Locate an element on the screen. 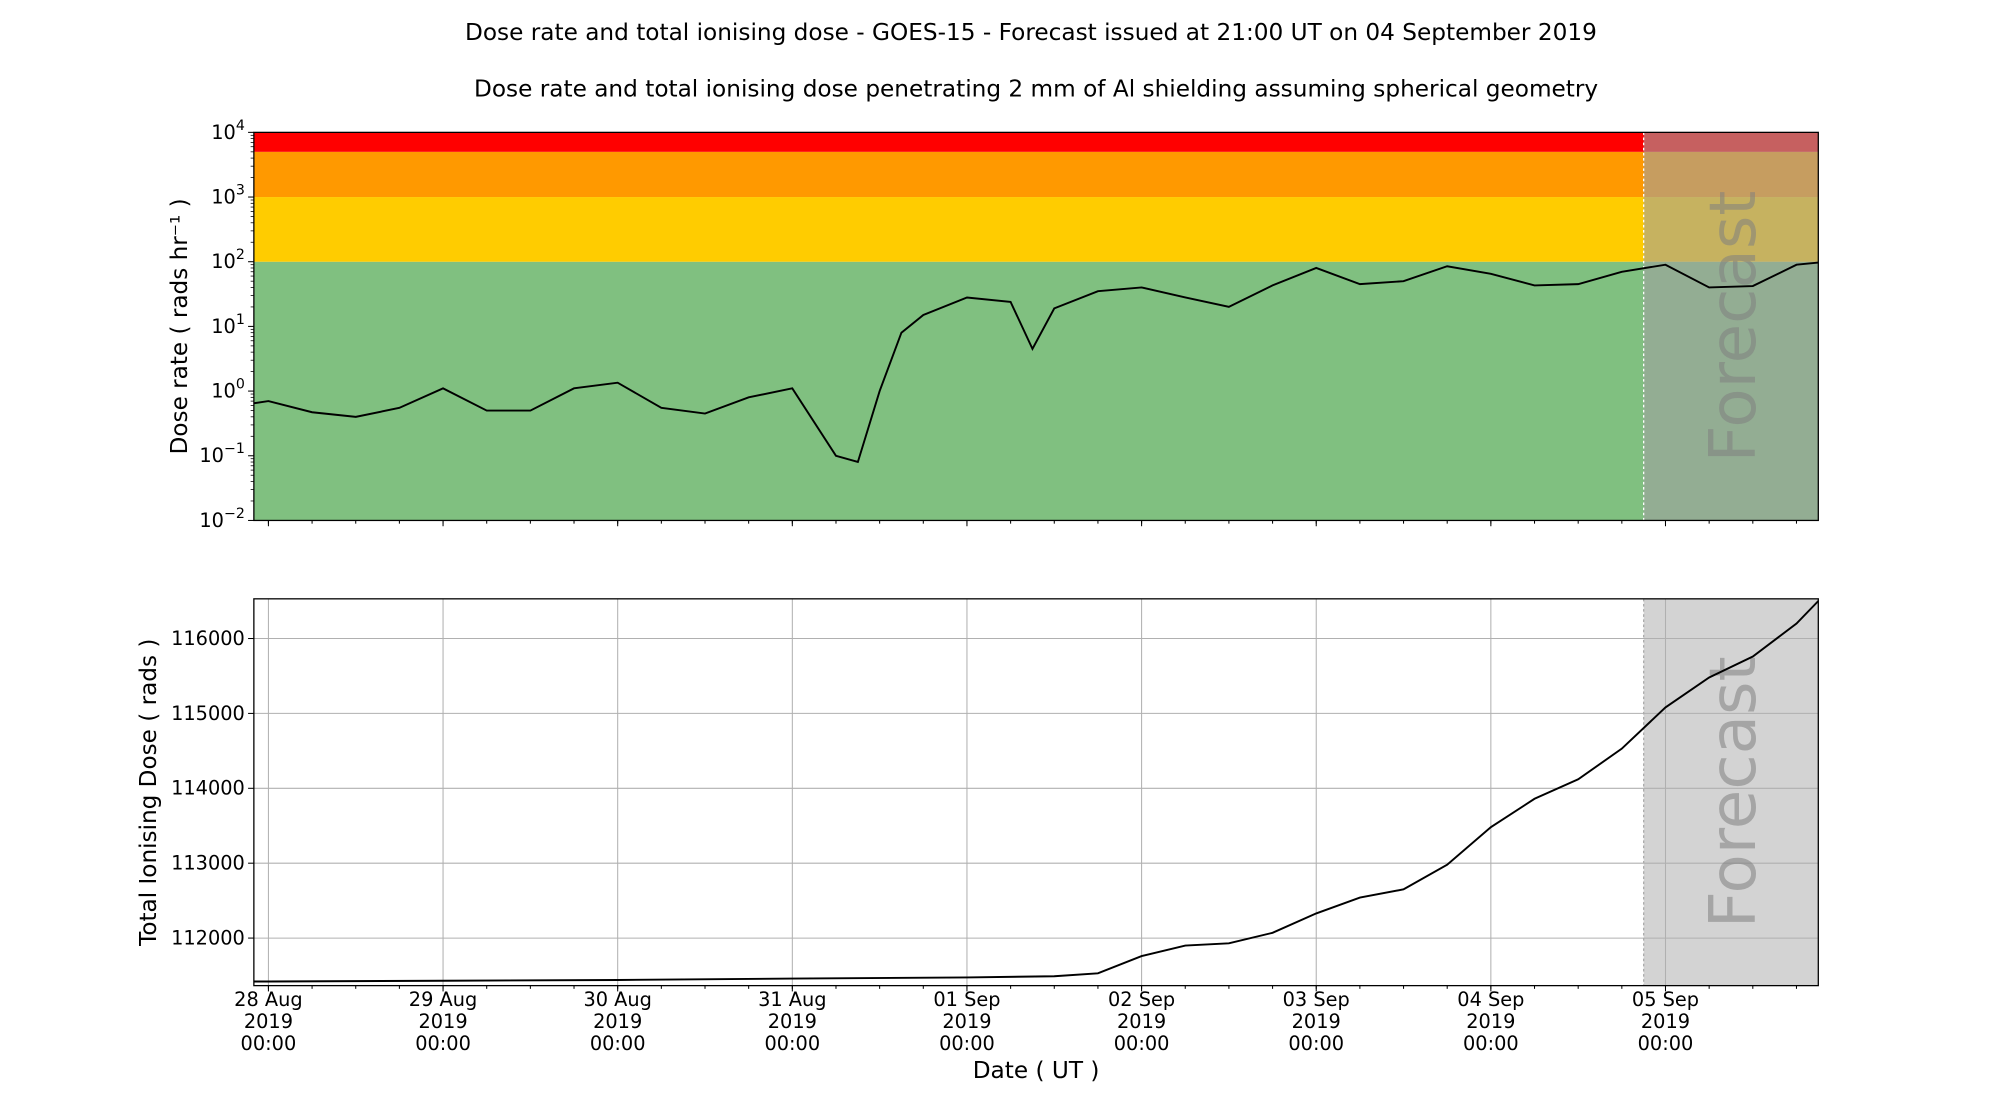  x-tick-label: 01 Sep 2019 00:00 is located at coordinates (966, 1021).